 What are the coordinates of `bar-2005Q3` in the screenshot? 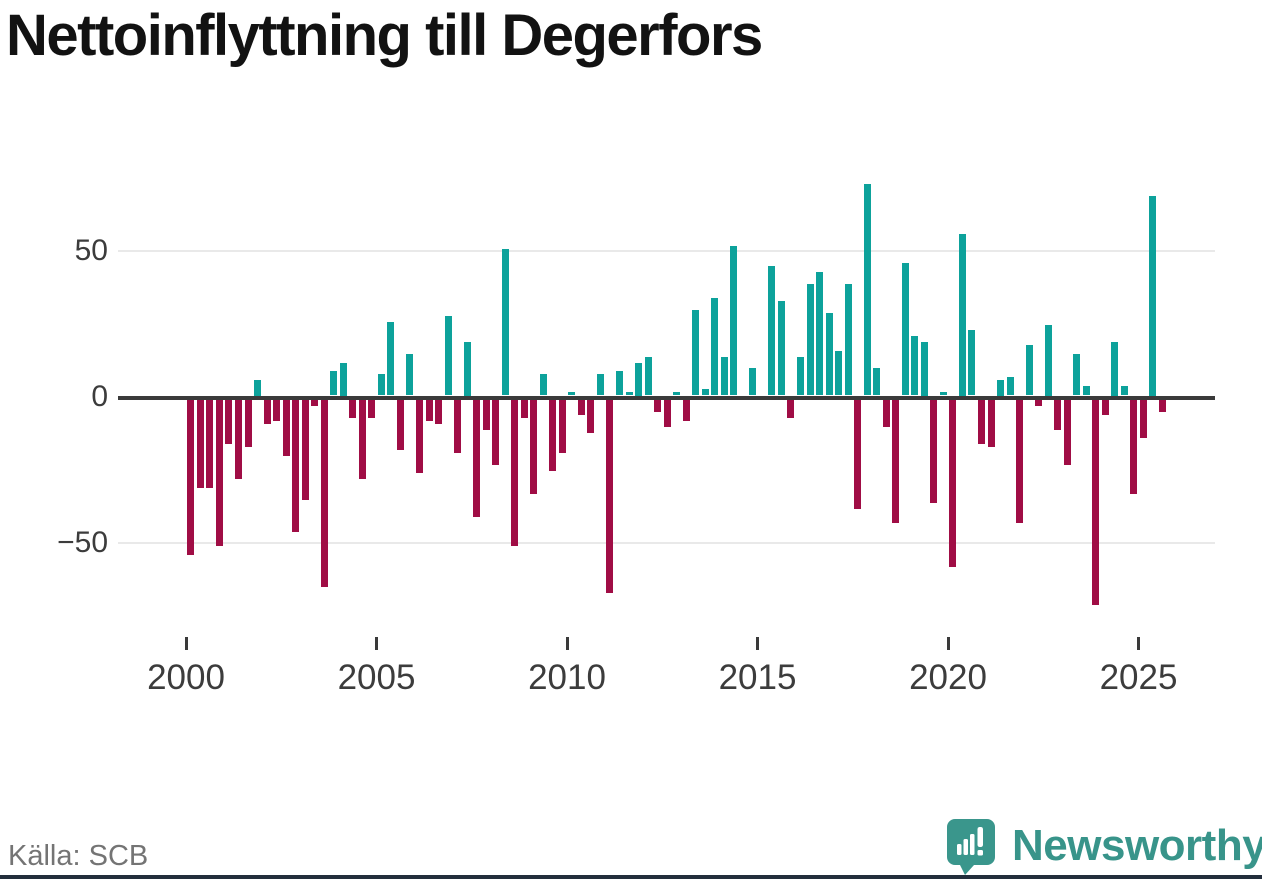 It's located at (400, 425).